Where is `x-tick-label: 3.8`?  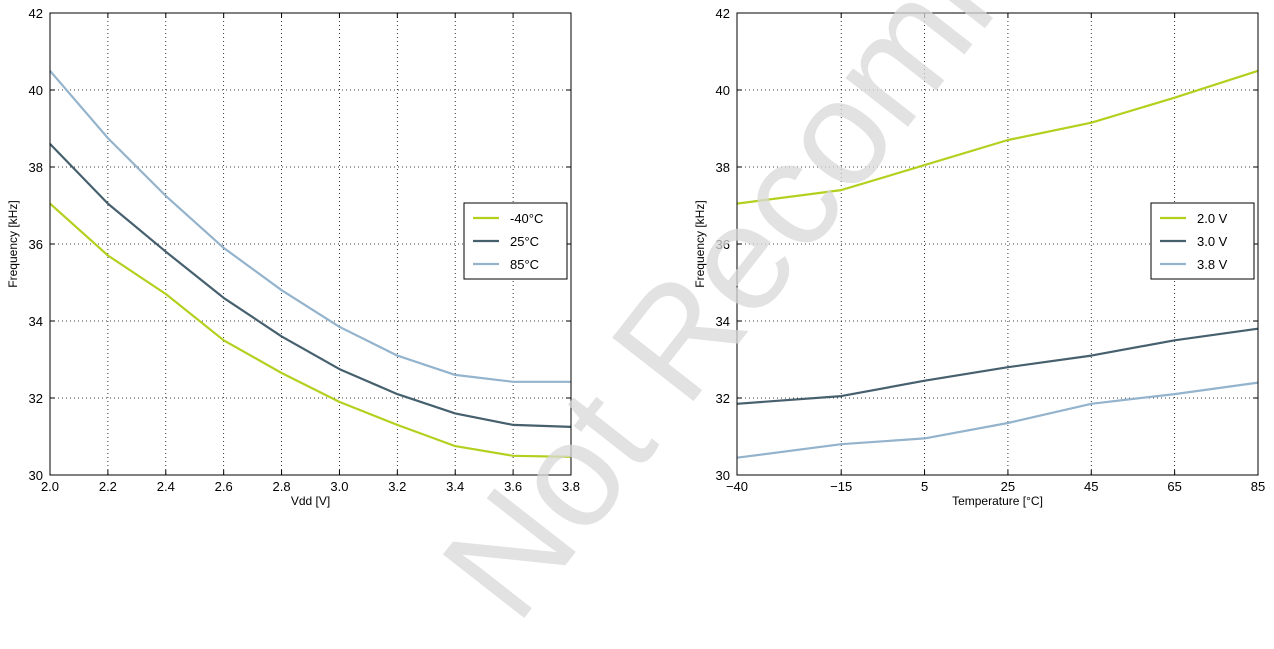
x-tick-label: 3.8 is located at coordinates (571, 486).